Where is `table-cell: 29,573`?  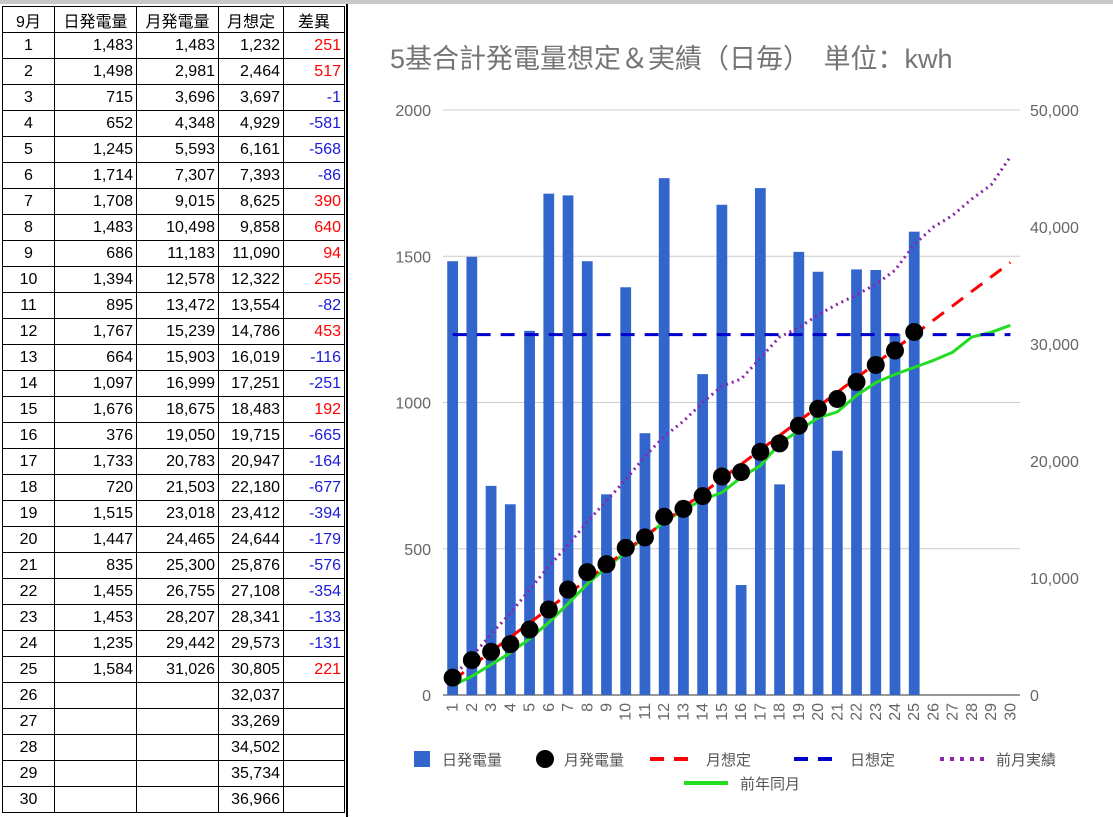
table-cell: 29,573 is located at coordinates (251, 643).